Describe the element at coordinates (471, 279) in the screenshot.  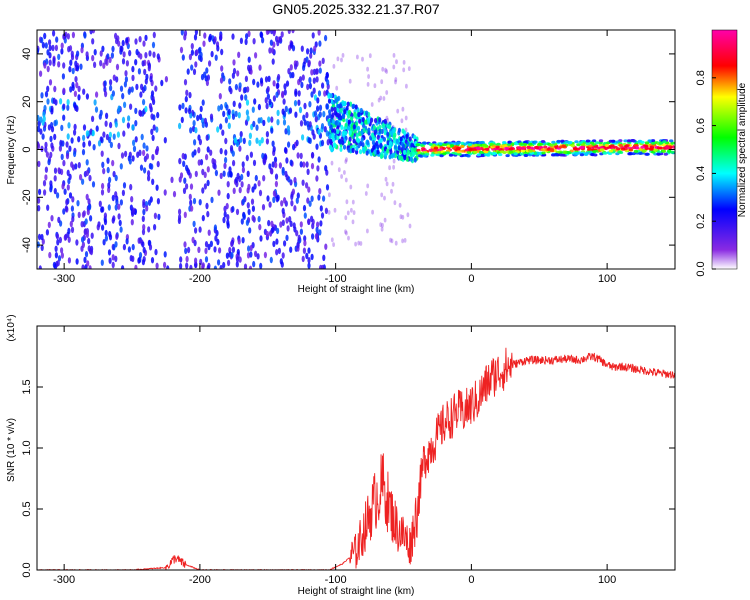
I see `x-tick-label: 0` at that location.